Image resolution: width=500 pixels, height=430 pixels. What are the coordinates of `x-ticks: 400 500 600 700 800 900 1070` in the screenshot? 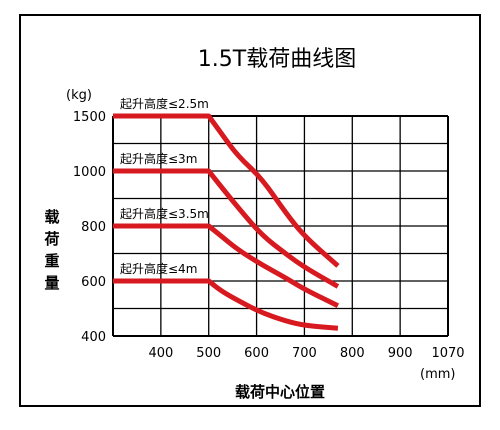 It's located at (306, 353).